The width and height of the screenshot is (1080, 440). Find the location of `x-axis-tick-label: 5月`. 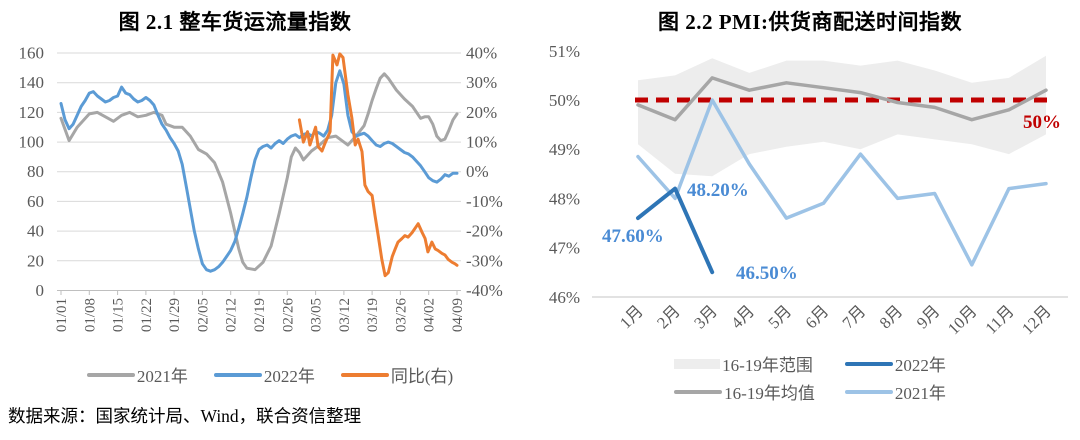

x-axis-tick-label: 5月 is located at coordinates (779, 316).